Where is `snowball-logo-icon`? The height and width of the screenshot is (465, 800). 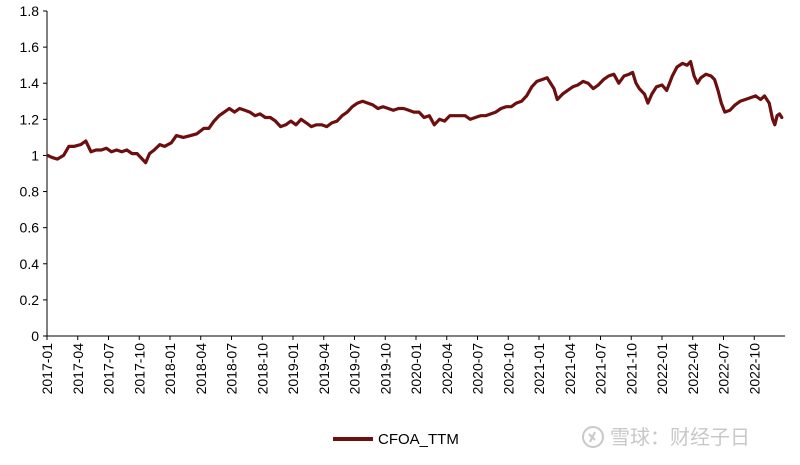 snowball-logo-icon is located at coordinates (593, 437).